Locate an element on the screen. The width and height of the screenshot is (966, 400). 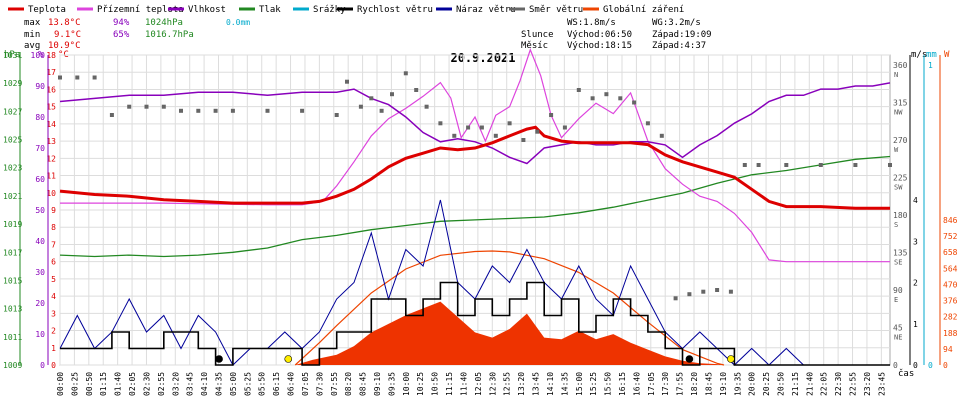
x-tick-label: 01:40 is located at coordinates (118, 384).